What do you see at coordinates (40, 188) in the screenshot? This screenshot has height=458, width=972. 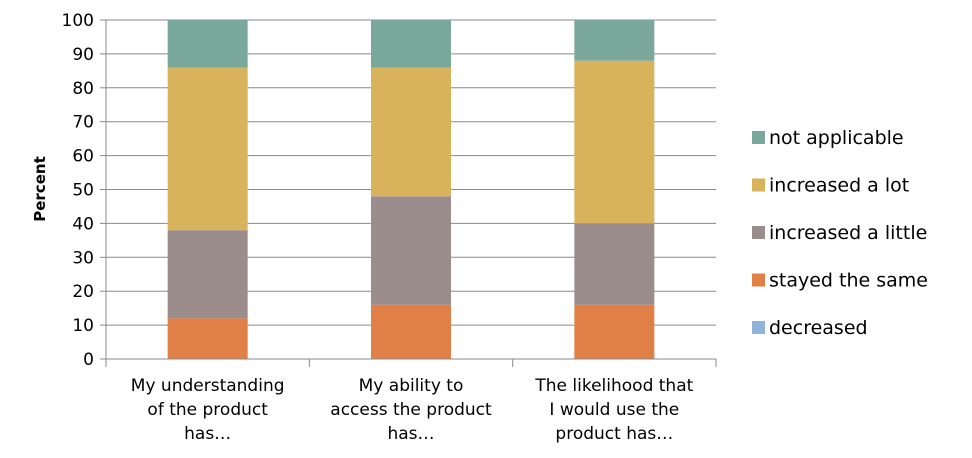 I see `y-axis-label: Percent` at bounding box center [40, 188].